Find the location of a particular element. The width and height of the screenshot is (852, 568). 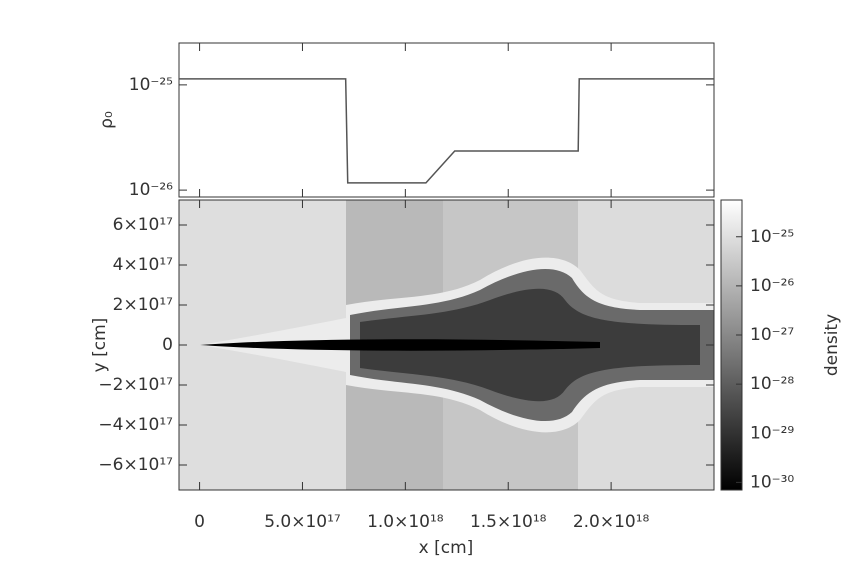

colorbar-label: density is located at coordinates (832, 345).